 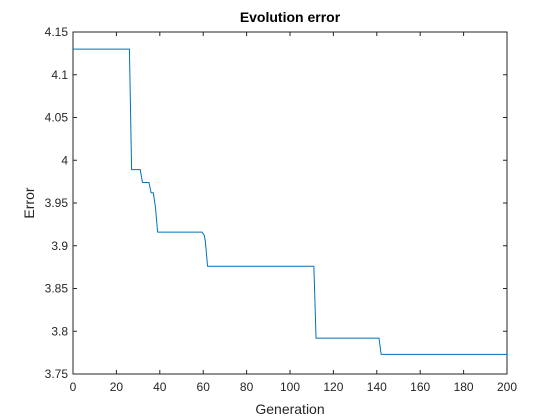 What do you see at coordinates (160, 387) in the screenshot?
I see `x-tick-label: 40` at bounding box center [160, 387].